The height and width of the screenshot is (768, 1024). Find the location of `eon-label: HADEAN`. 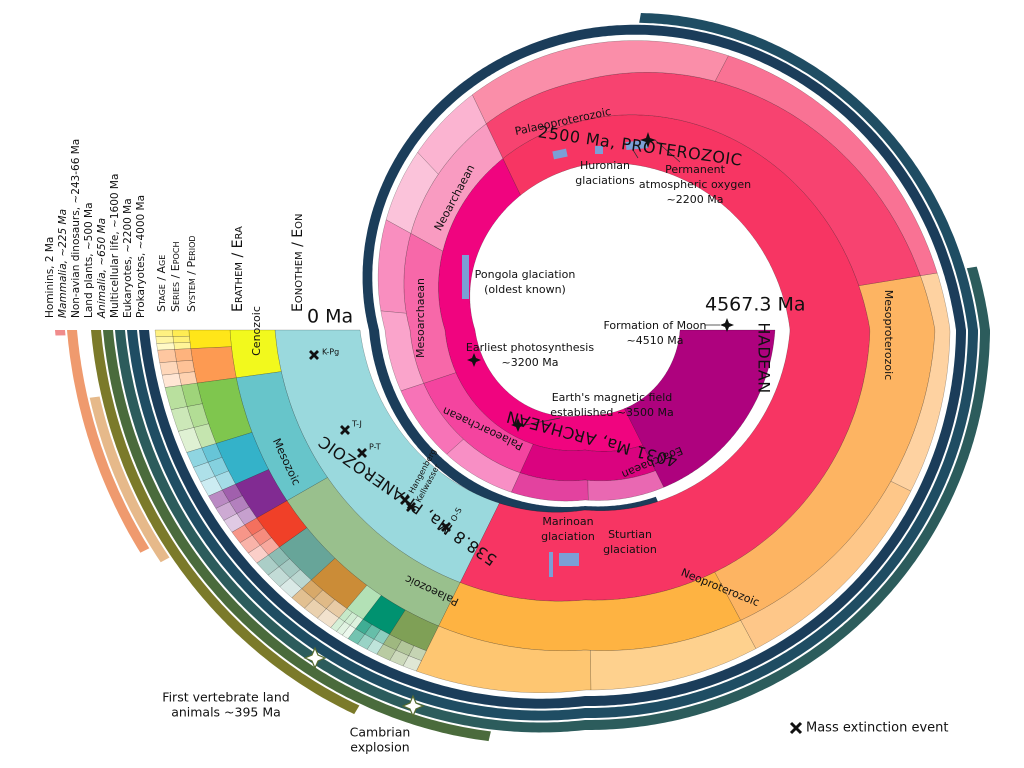

eon-label: HADEAN is located at coordinates (764, 357).